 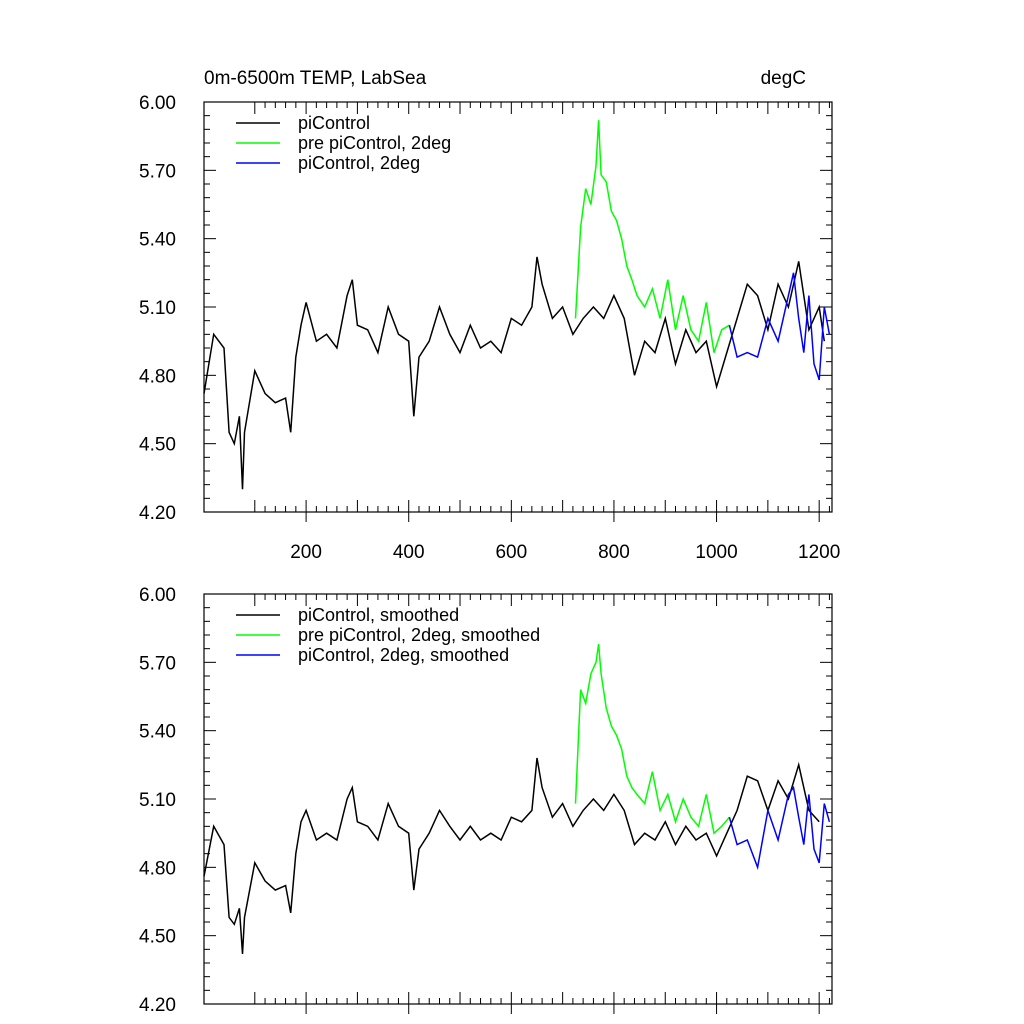 What do you see at coordinates (374, 143) in the screenshot?
I see `legend-label: pre piControl, 2deg` at bounding box center [374, 143].